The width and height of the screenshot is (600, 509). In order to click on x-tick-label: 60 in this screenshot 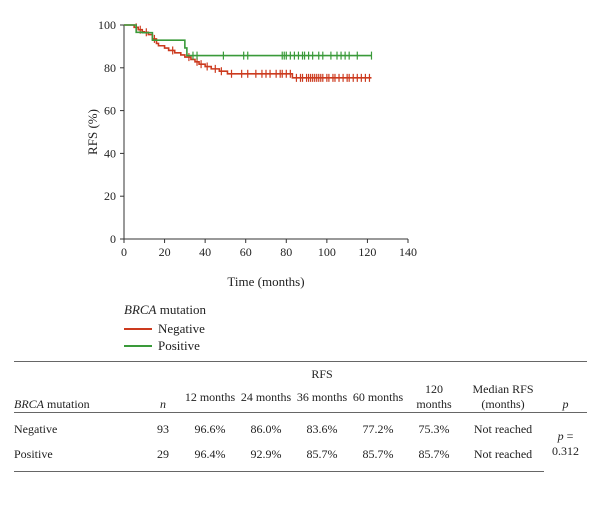, I will do `click(246, 252)`.